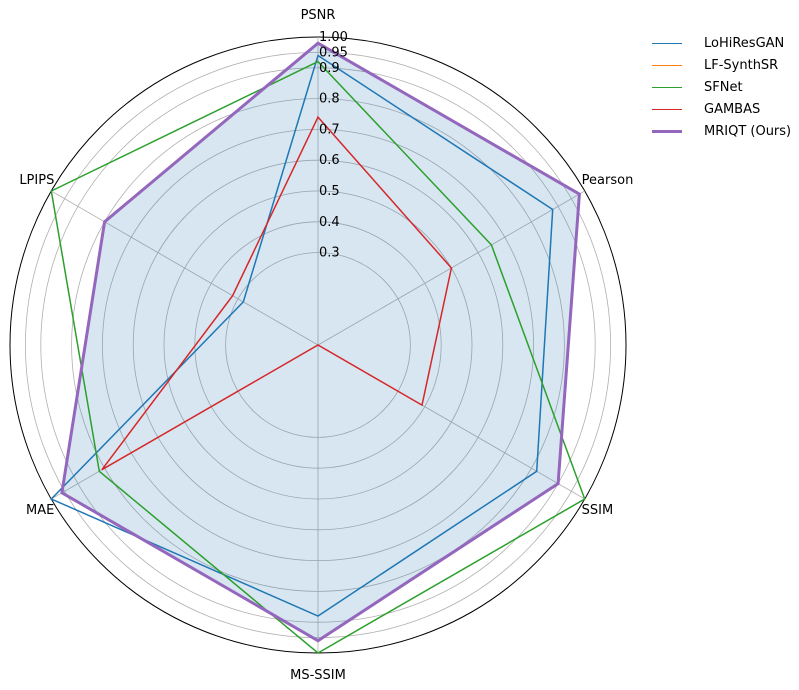  Describe the element at coordinates (667, 65) in the screenshot. I see `legend-swatch-lf-synthsr` at that location.